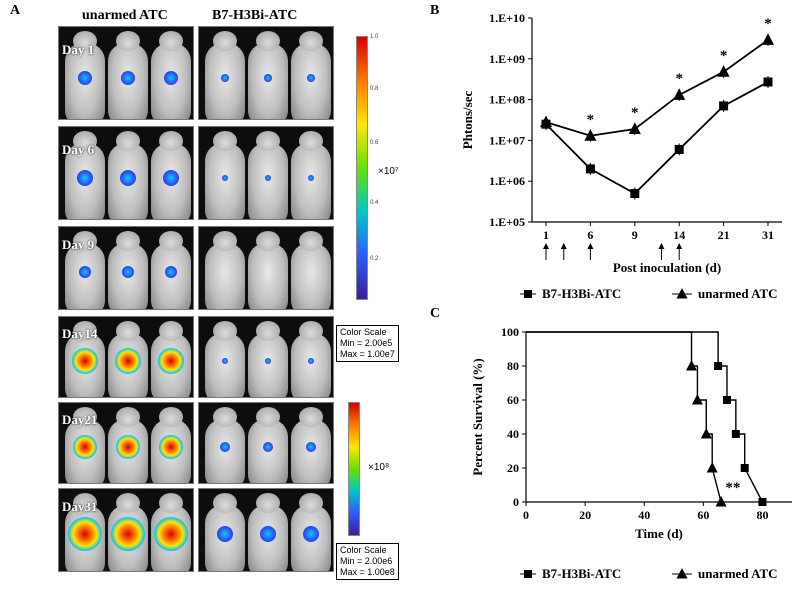 Image resolution: width=800 pixels, height=597 pixels. Describe the element at coordinates (255, 15) in the screenshot. I see `column-header-b7h3bi: B7-H3Bi-ATC` at that location.